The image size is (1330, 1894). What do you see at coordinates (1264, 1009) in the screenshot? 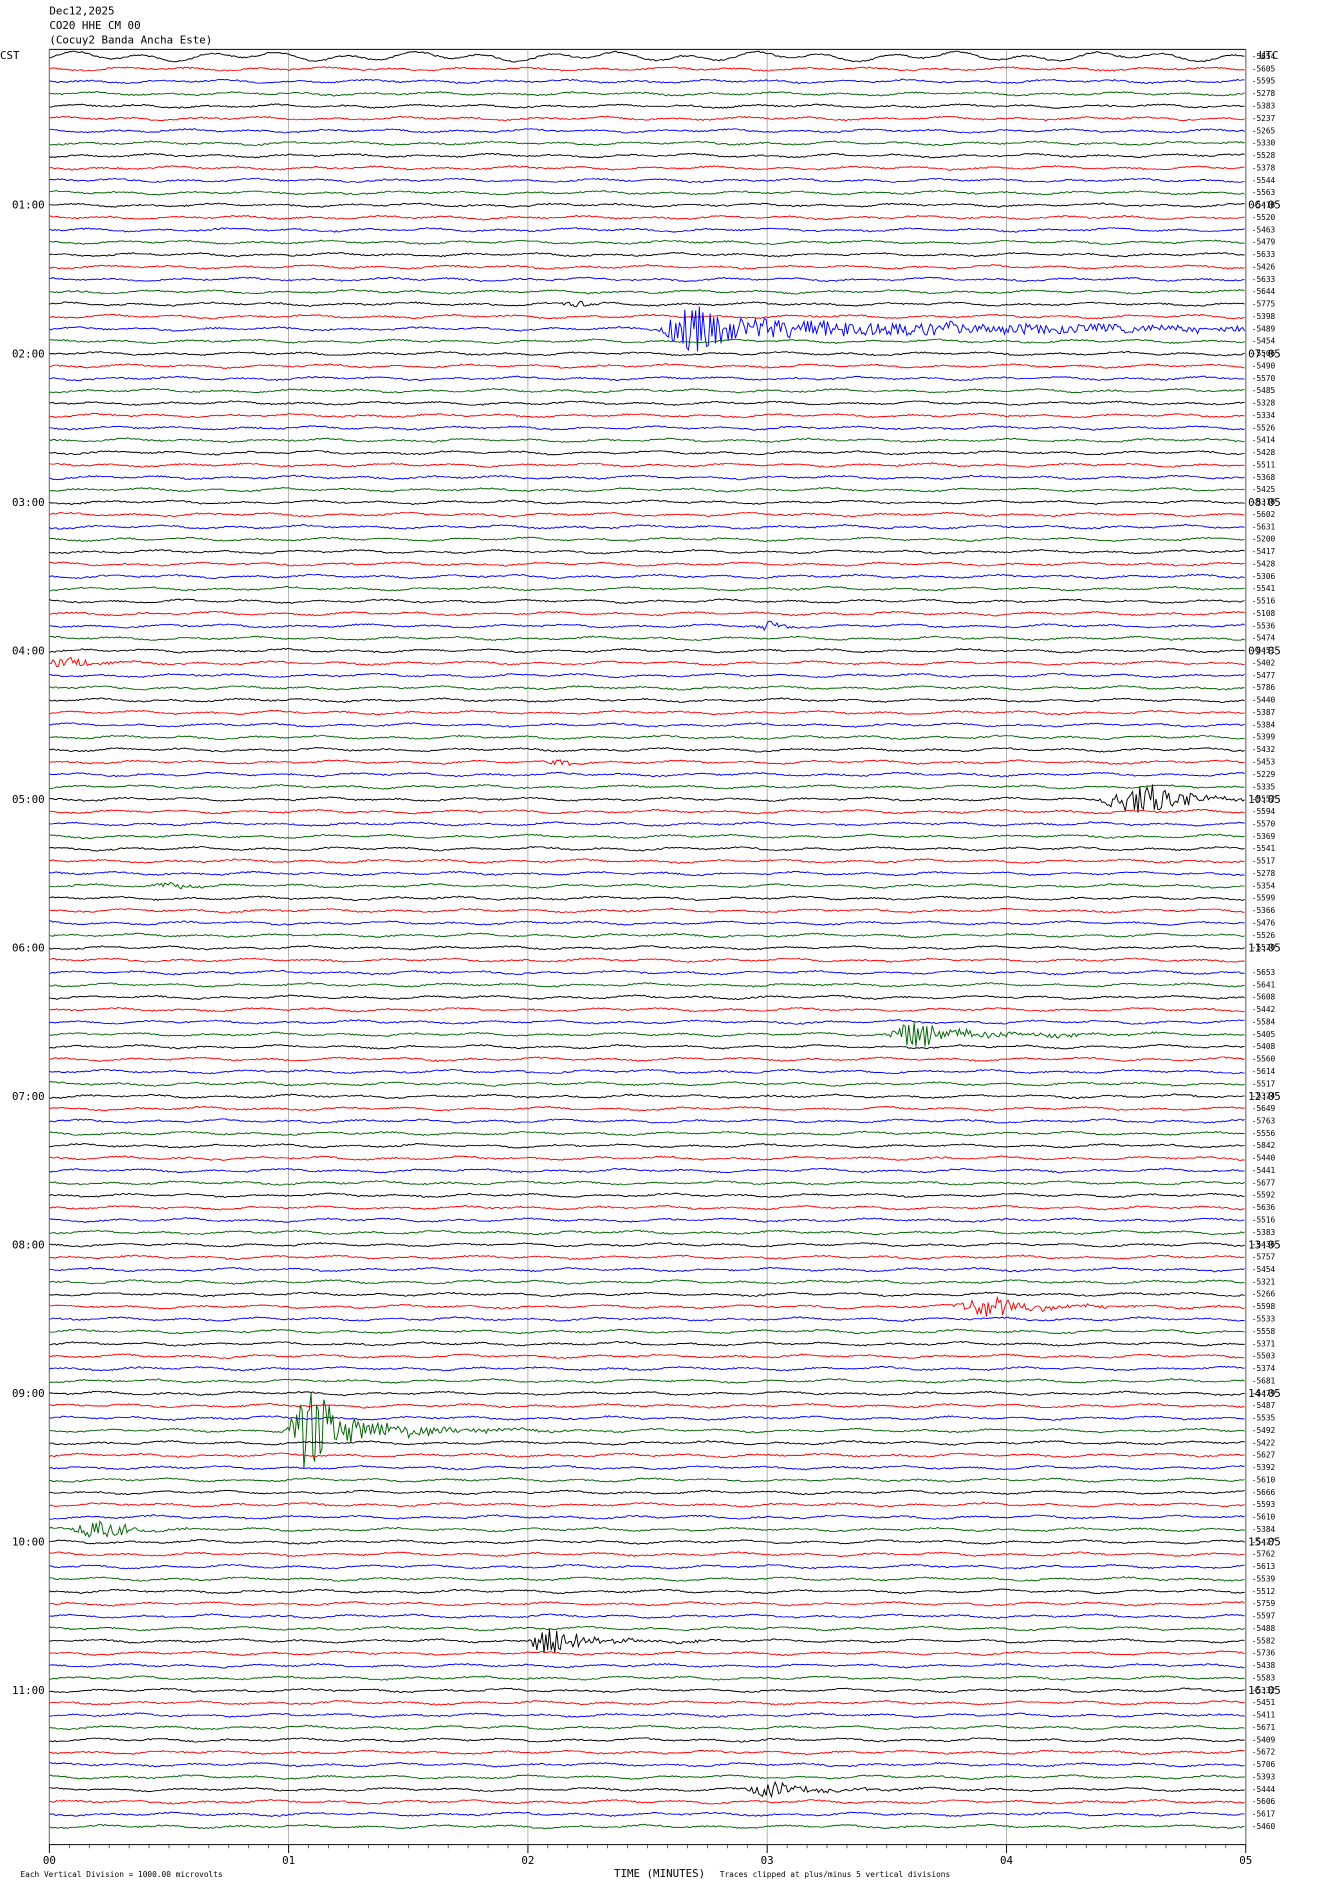
I see `trace-label: -5442` at bounding box center [1264, 1009].